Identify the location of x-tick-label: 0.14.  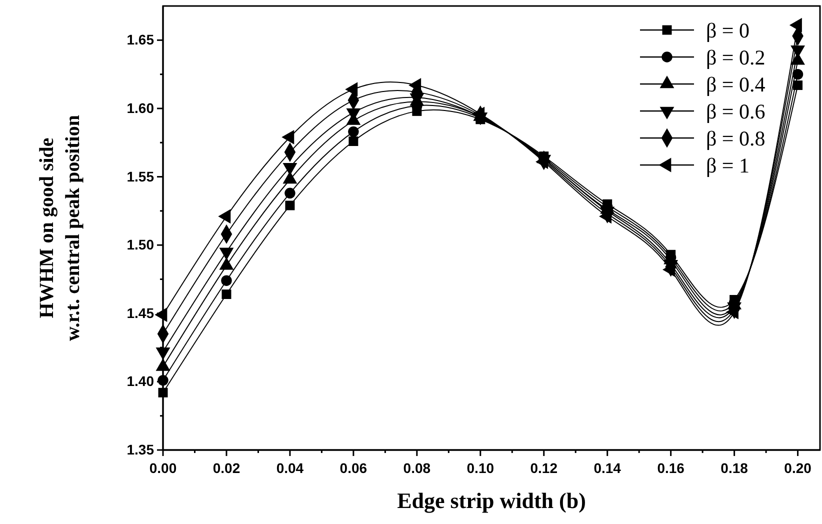
(608, 468).